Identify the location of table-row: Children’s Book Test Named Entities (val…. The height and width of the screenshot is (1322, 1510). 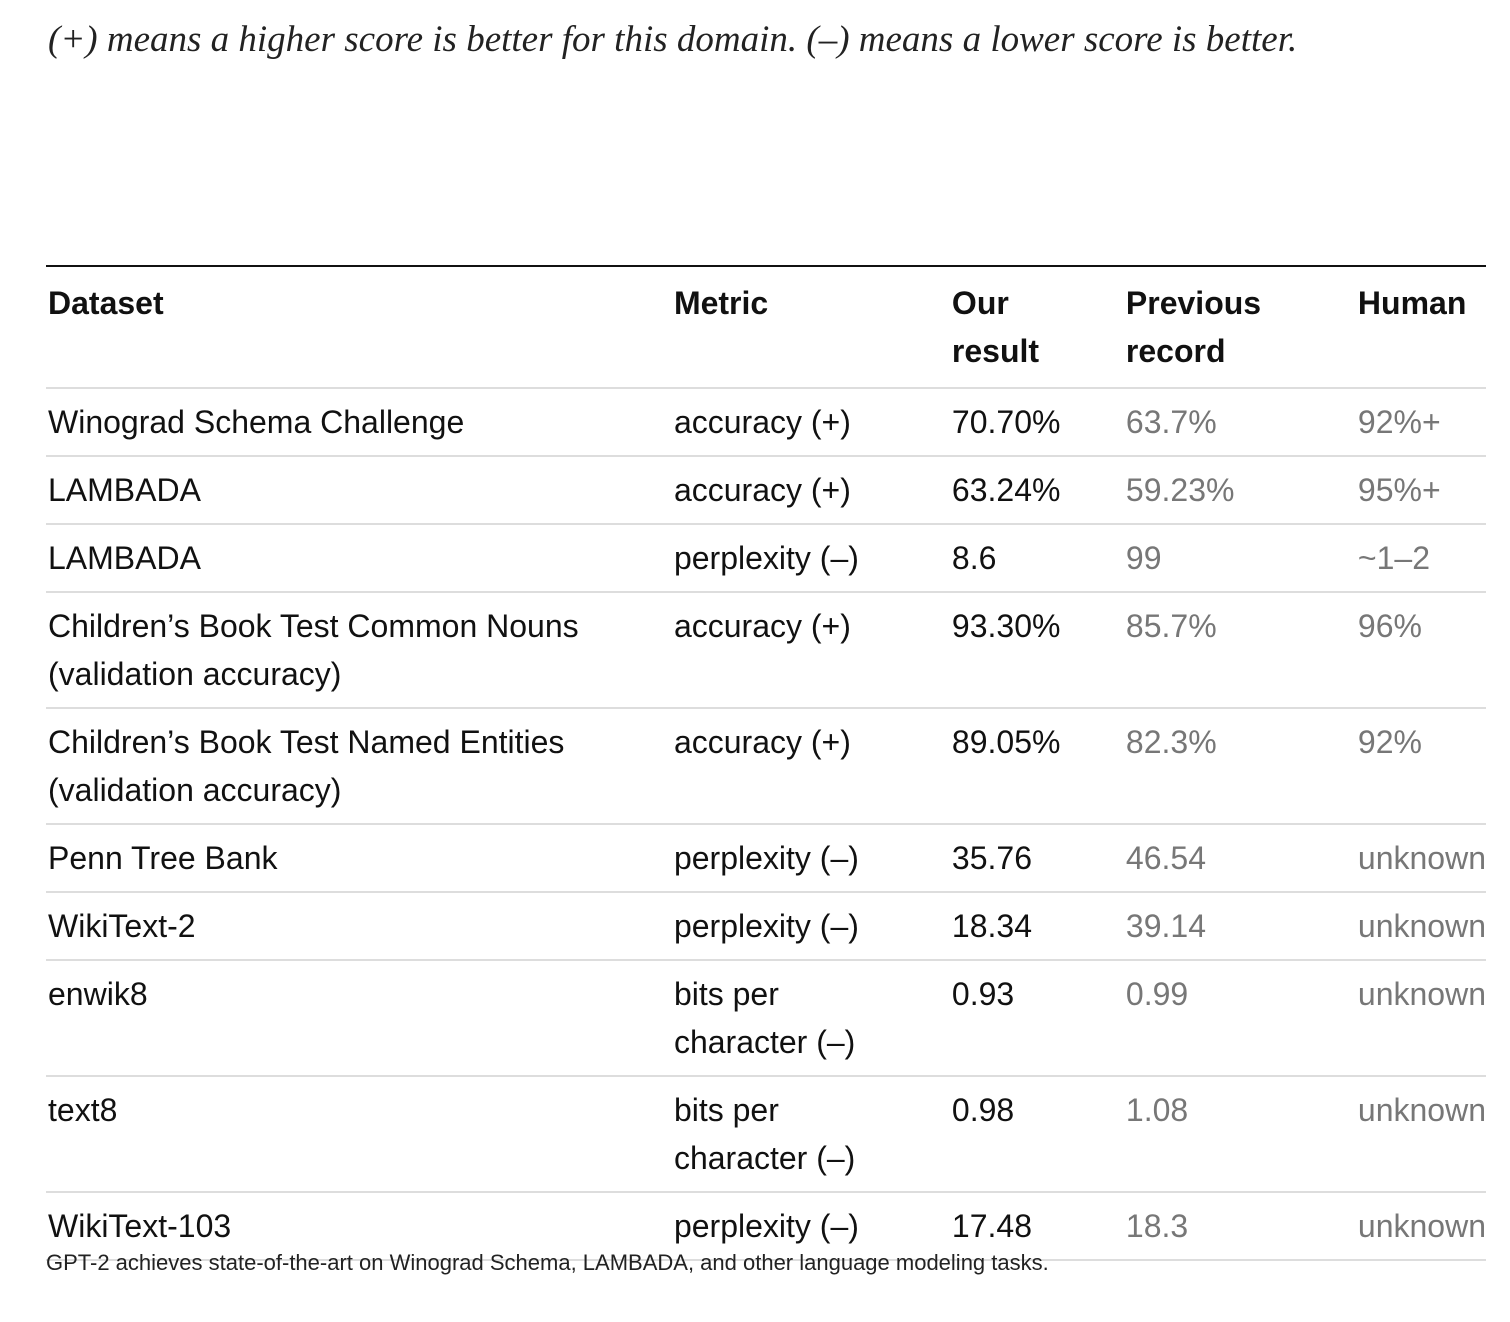
(766, 765).